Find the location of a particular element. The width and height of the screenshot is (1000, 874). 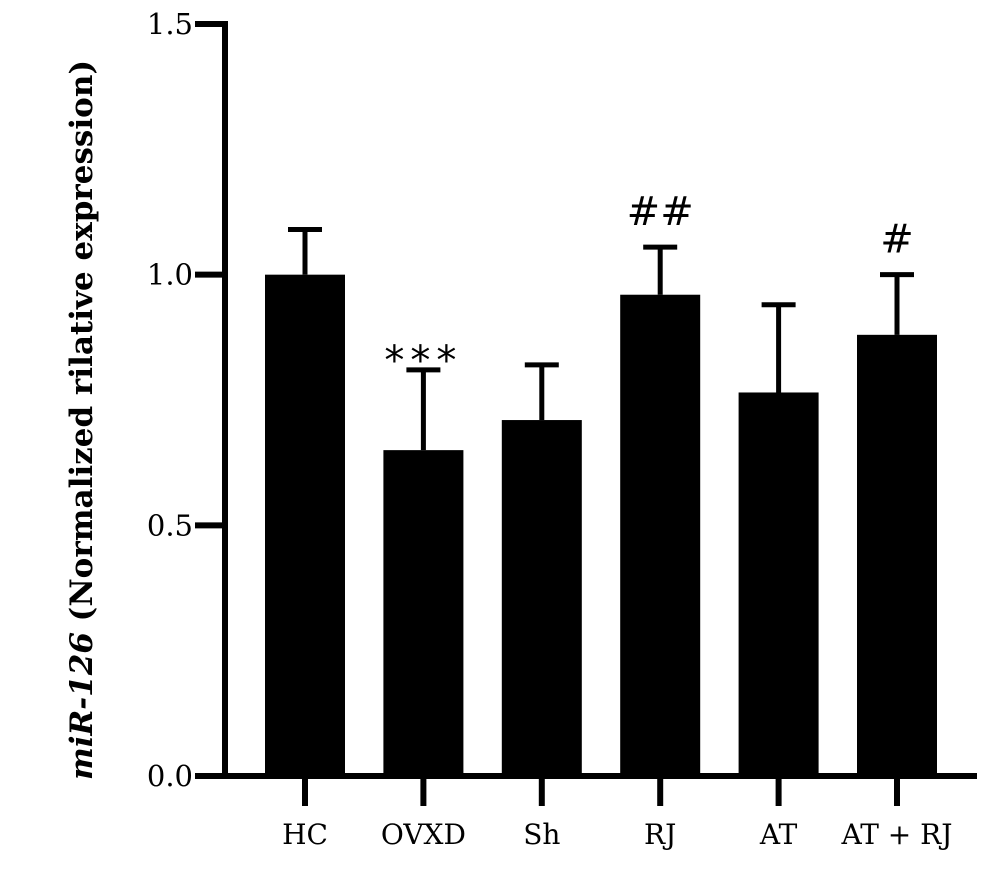

x-tick-label: HC is located at coordinates (305, 834).